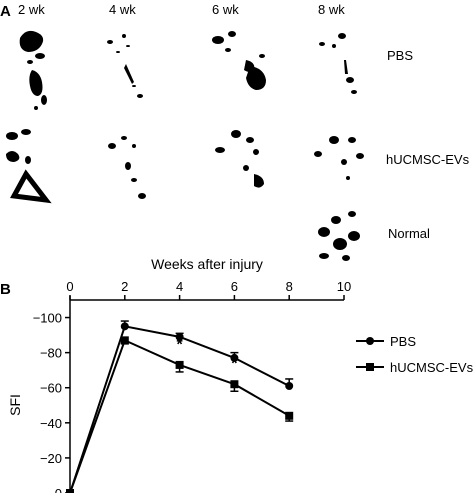 The image size is (474, 493). Describe the element at coordinates (47, 318) in the screenshot. I see `y-tick-label: −100` at that location.